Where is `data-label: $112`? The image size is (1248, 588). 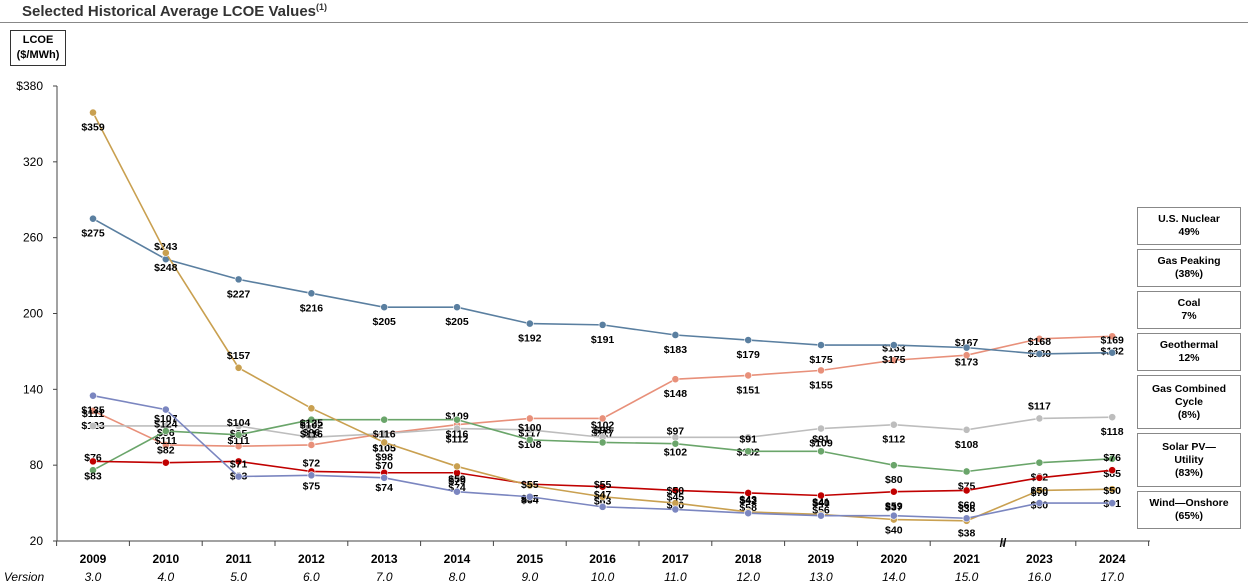
data-label: $112 is located at coordinates (893, 440).